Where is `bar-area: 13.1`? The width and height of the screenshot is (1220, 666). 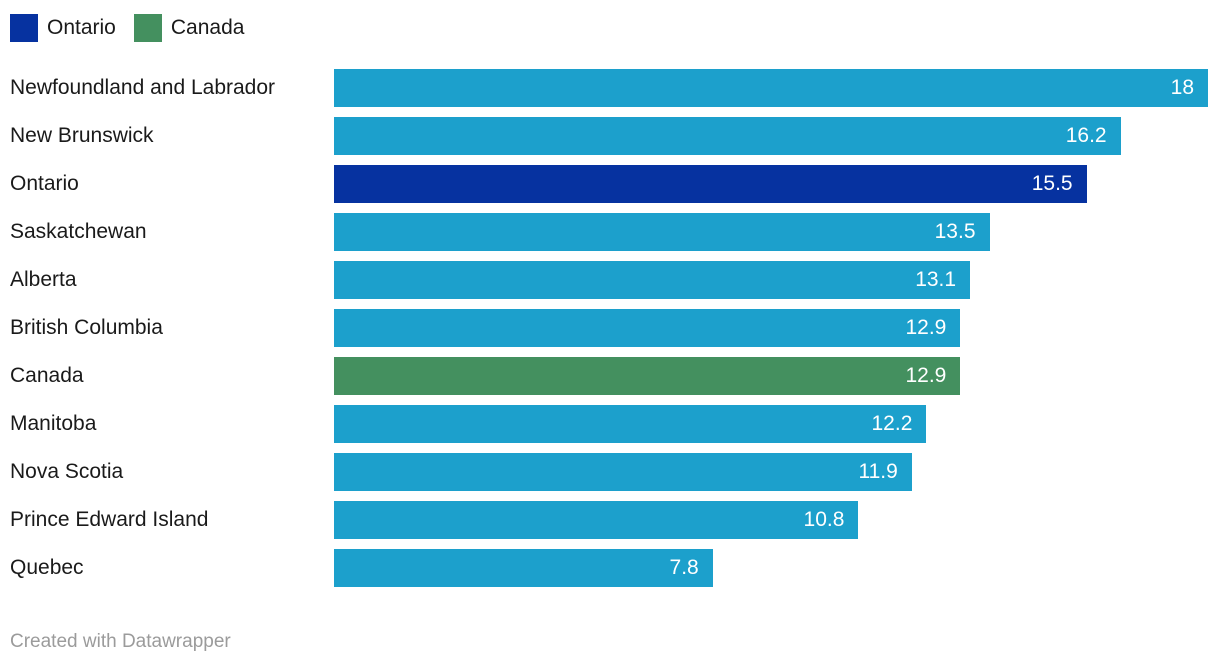
bar-area: 13.1 is located at coordinates (771, 280).